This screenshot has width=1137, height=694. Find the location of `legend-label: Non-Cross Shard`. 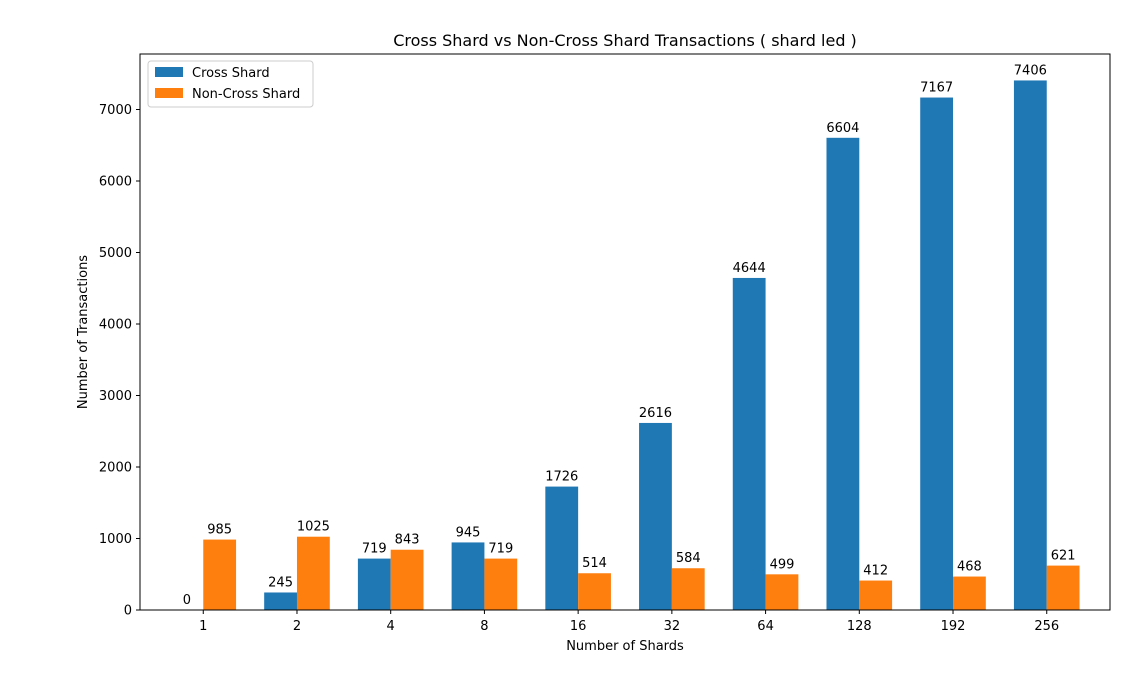

legend-label: Non-Cross Shard is located at coordinates (246, 94).